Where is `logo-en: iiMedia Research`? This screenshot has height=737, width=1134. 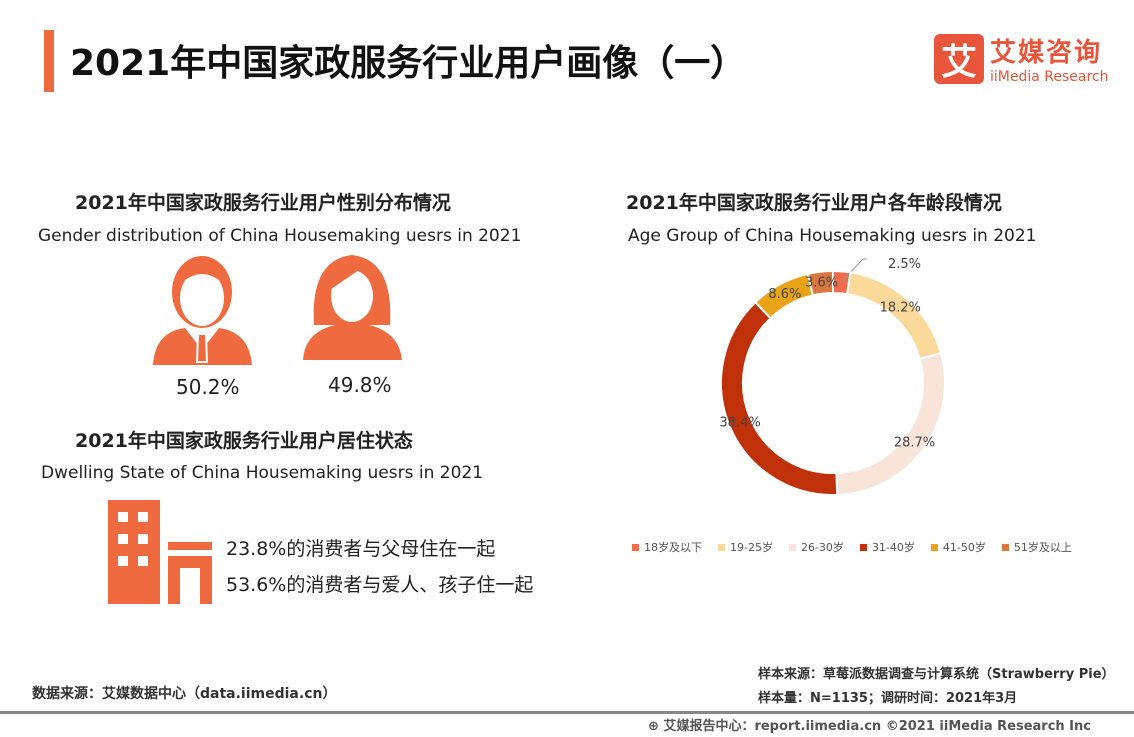
logo-en: iiMedia Research is located at coordinates (1049, 77).